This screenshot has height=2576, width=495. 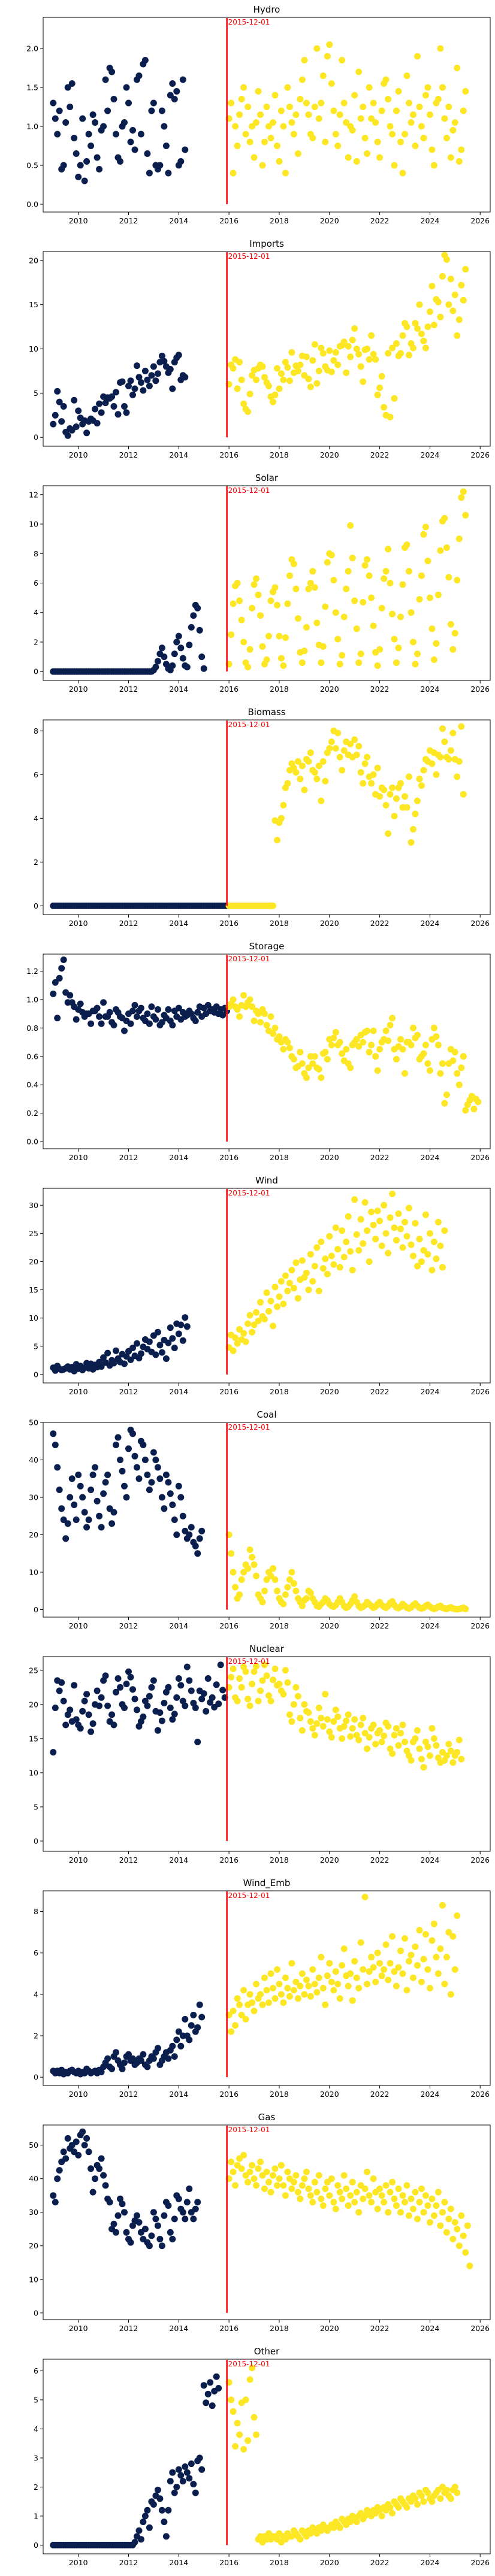 I want to click on y-tick-label: 30, so click(x=33, y=1205).